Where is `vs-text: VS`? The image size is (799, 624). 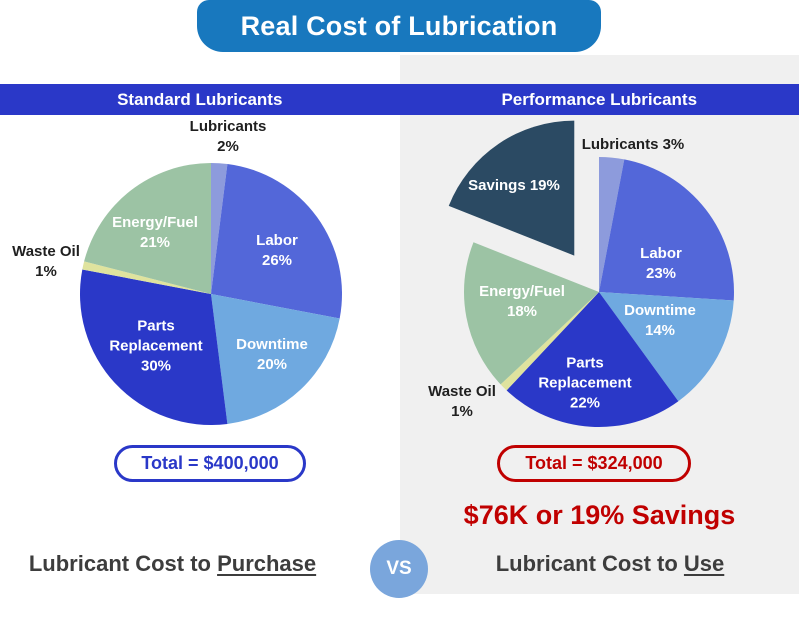 vs-text: VS is located at coordinates (399, 568).